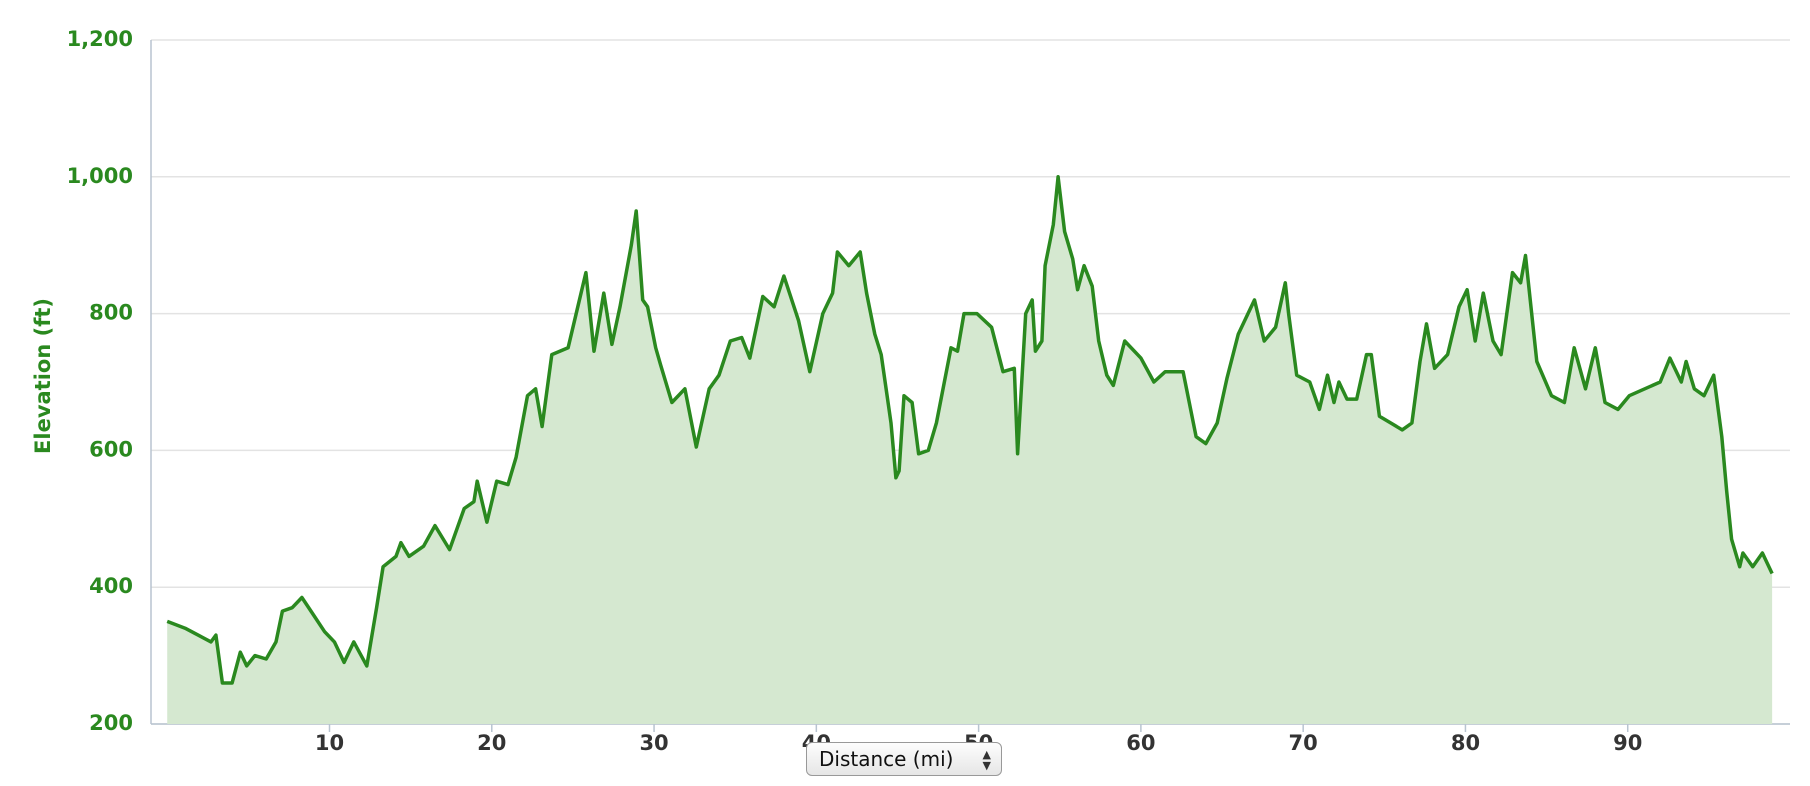  I want to click on x-tick-label: 20, so click(491, 743).